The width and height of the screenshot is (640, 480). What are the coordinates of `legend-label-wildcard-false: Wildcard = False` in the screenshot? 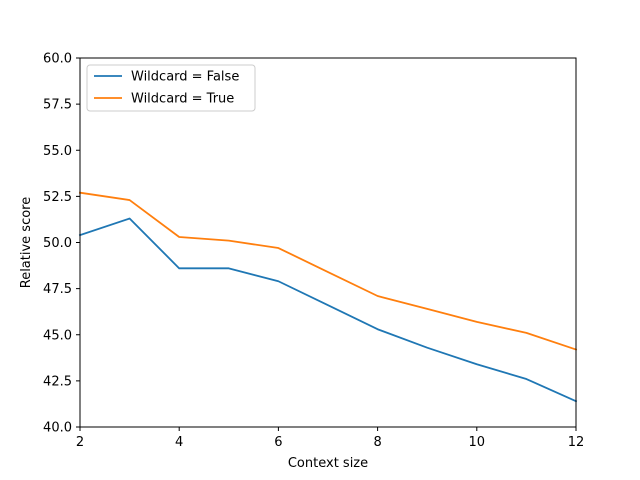 It's located at (185, 77).